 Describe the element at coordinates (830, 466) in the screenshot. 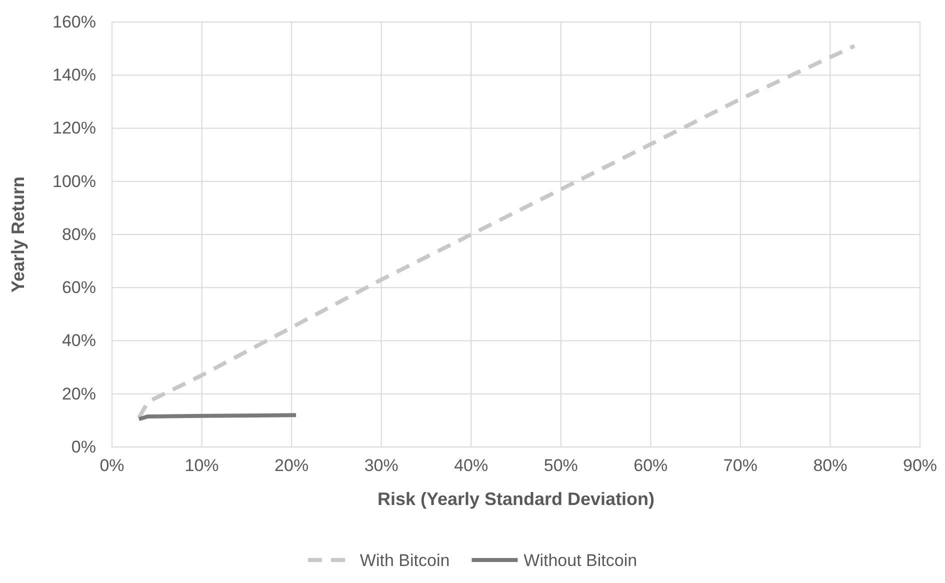

I see `x-tick-label: 80%` at that location.